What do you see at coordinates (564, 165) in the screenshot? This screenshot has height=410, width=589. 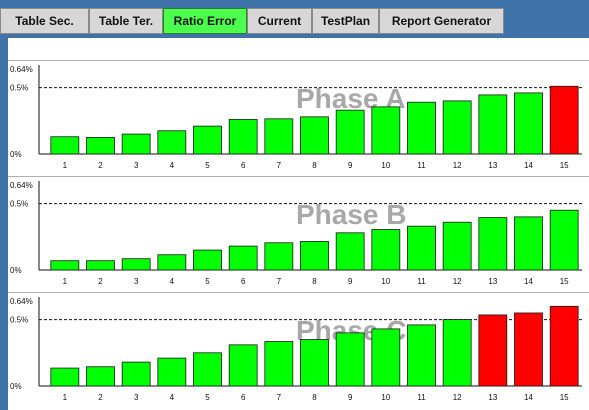 I see `phase-a-x-tick-label: 15` at bounding box center [564, 165].